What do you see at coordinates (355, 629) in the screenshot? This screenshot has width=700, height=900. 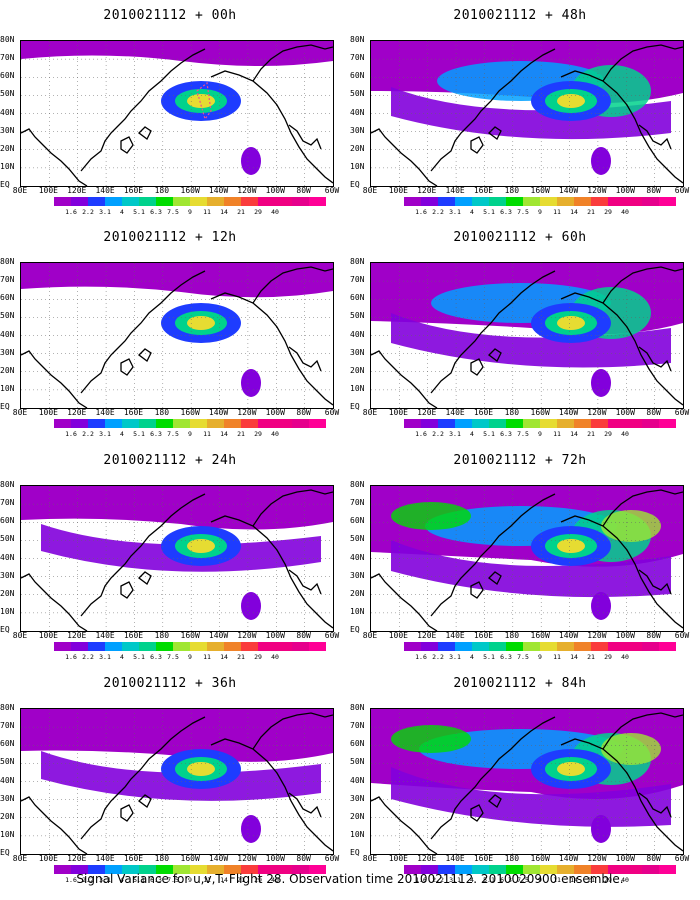 I see `latitude-label: EQ` at bounding box center [355, 629].